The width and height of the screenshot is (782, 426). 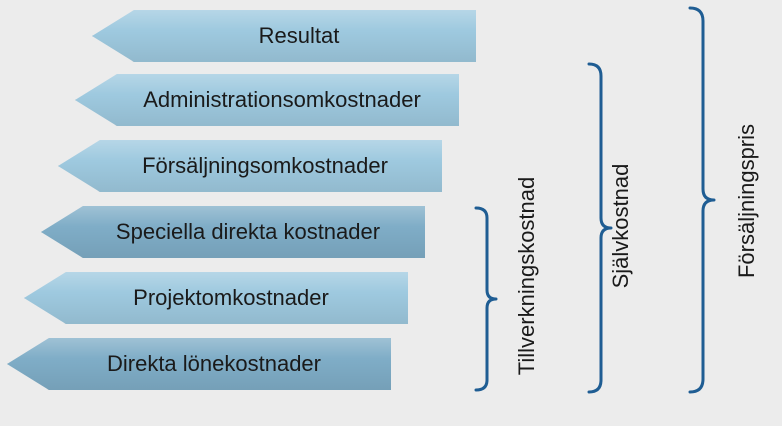 I want to click on brace-tillverkningskostnad, so click(x=486, y=299).